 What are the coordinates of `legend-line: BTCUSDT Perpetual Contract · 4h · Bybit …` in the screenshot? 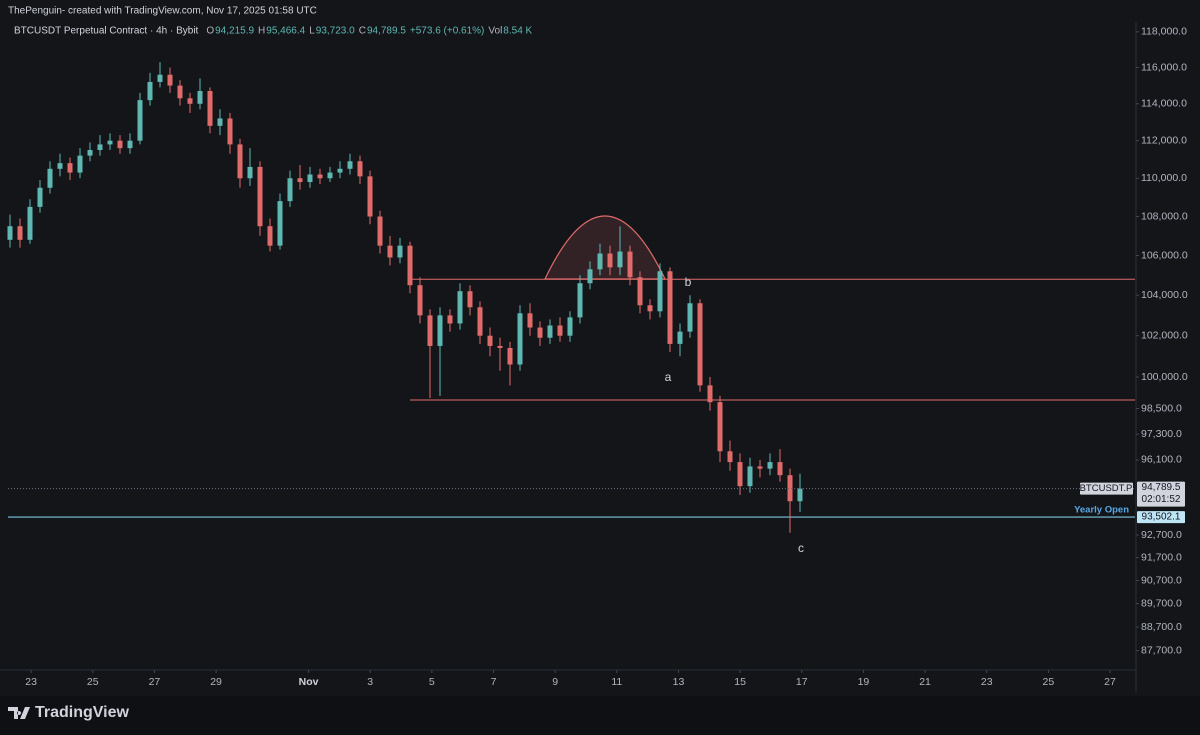 It's located at (273, 31).